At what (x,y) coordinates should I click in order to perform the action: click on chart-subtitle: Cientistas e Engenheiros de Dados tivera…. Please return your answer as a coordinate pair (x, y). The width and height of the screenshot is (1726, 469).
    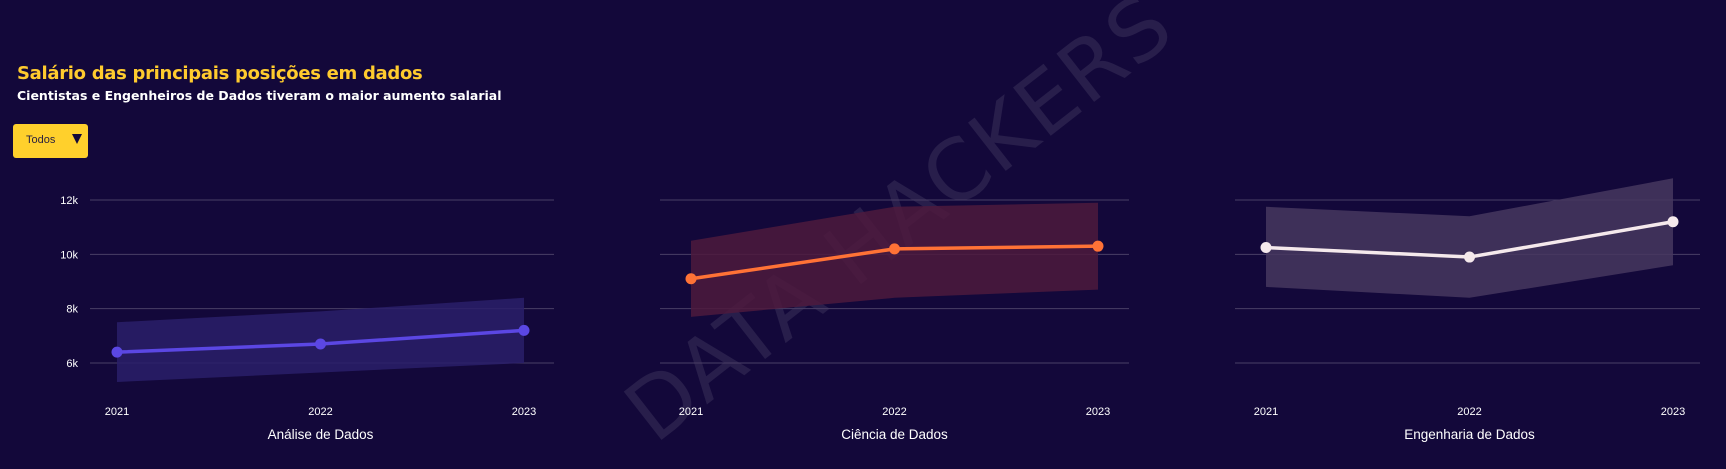
    Looking at the image, I should click on (259, 95).